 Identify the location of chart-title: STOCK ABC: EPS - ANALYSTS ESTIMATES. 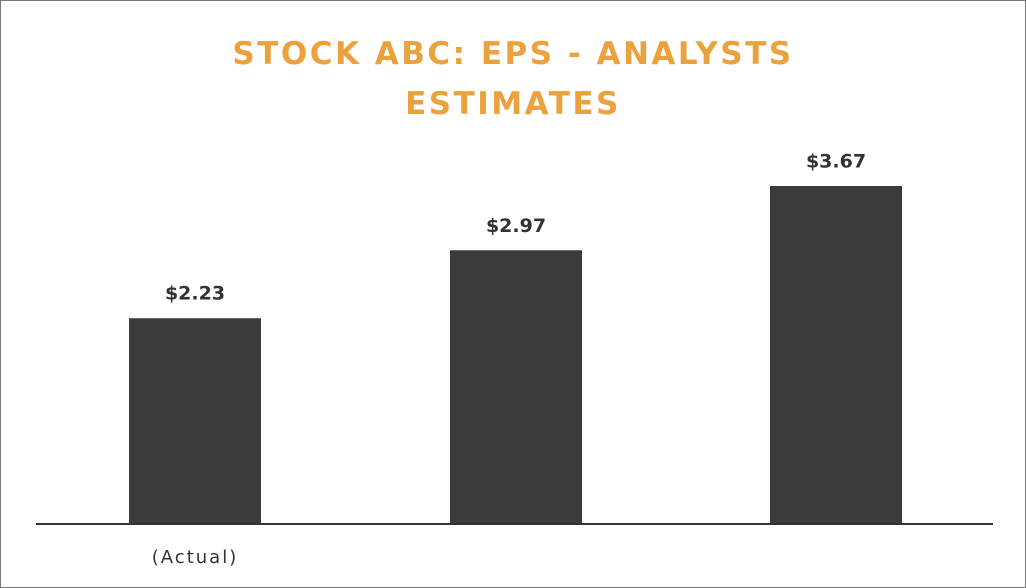
(513, 79).